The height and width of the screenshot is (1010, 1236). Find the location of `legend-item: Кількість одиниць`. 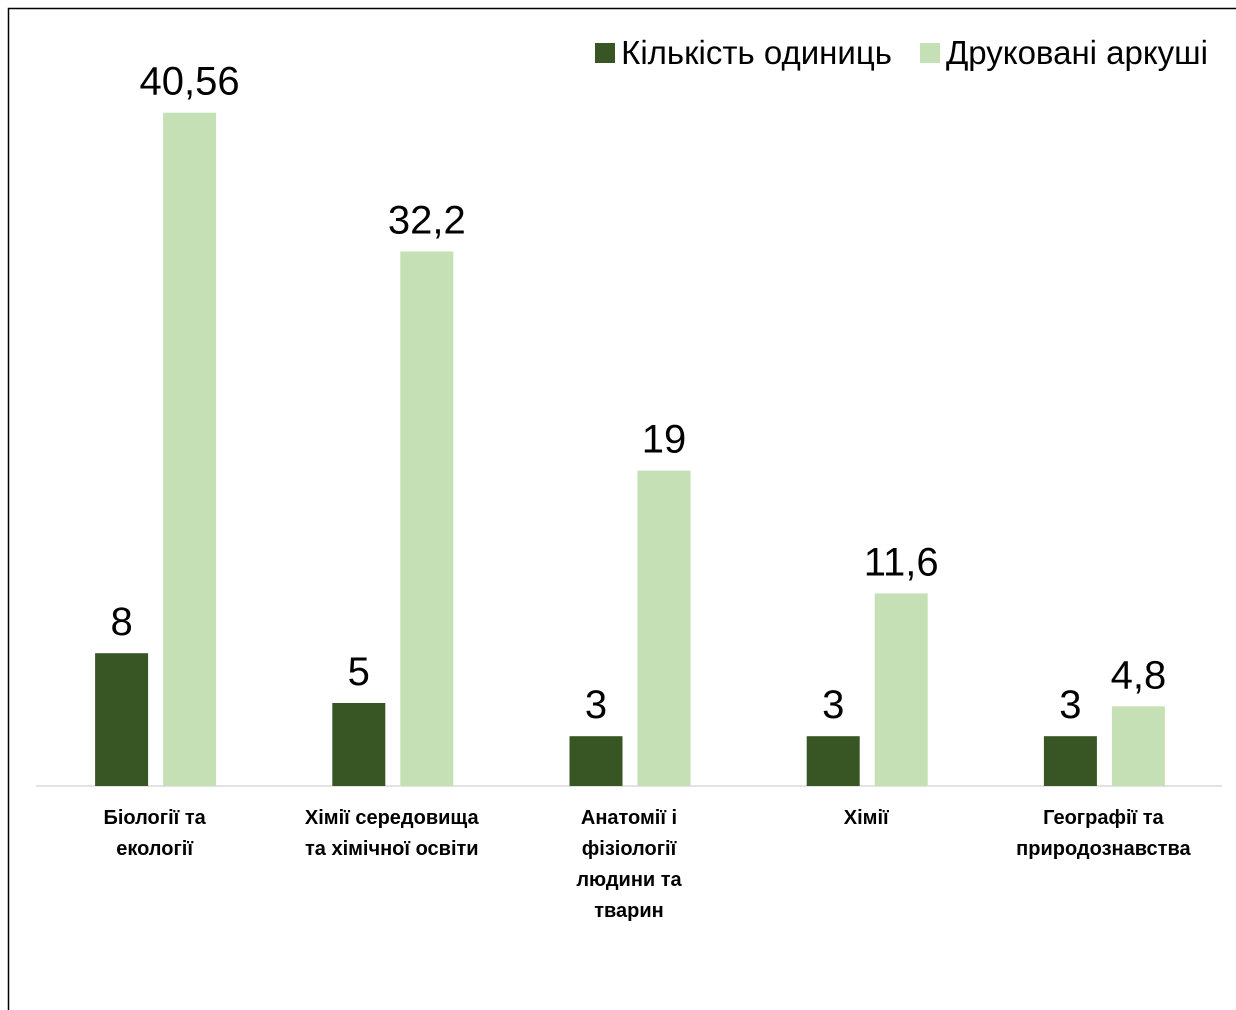

legend-item: Кількість одиниць is located at coordinates (743, 53).